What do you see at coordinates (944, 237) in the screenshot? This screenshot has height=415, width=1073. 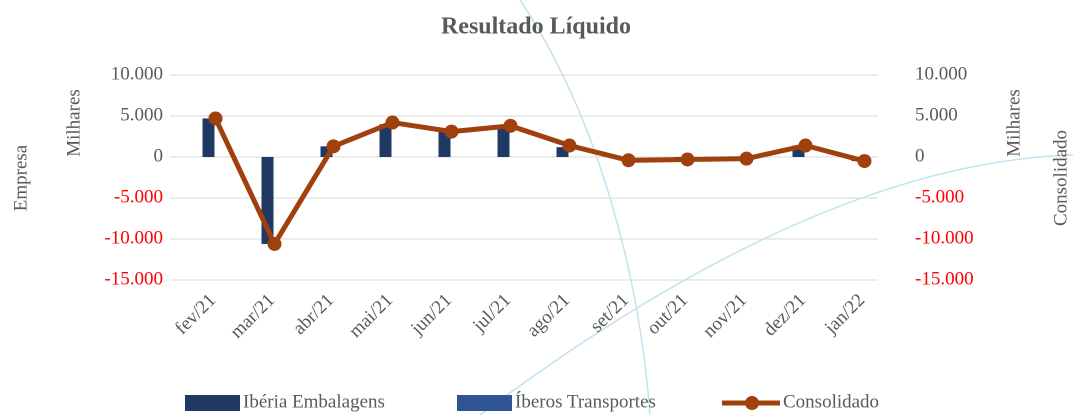 I see `y2-tick-label: -10.000` at bounding box center [944, 237].